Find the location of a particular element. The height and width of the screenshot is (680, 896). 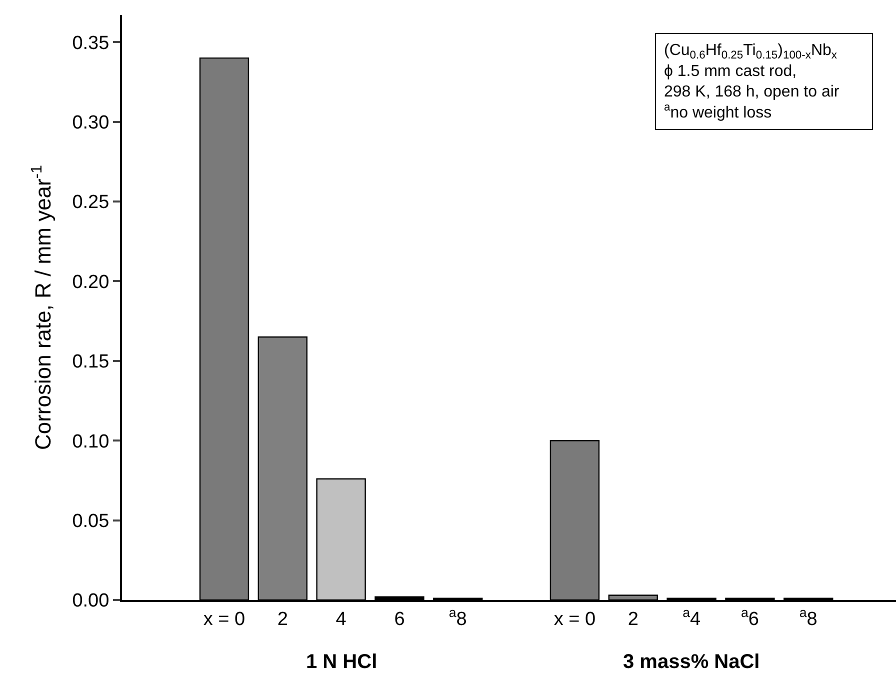

y-tick-label: 0.35 is located at coordinates (91, 43).